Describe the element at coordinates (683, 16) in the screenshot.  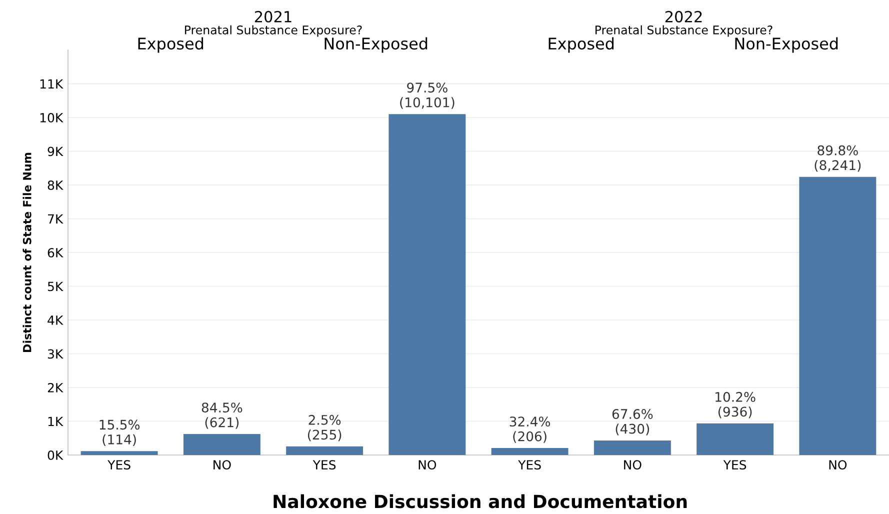
I see `text: 2022` at that location.